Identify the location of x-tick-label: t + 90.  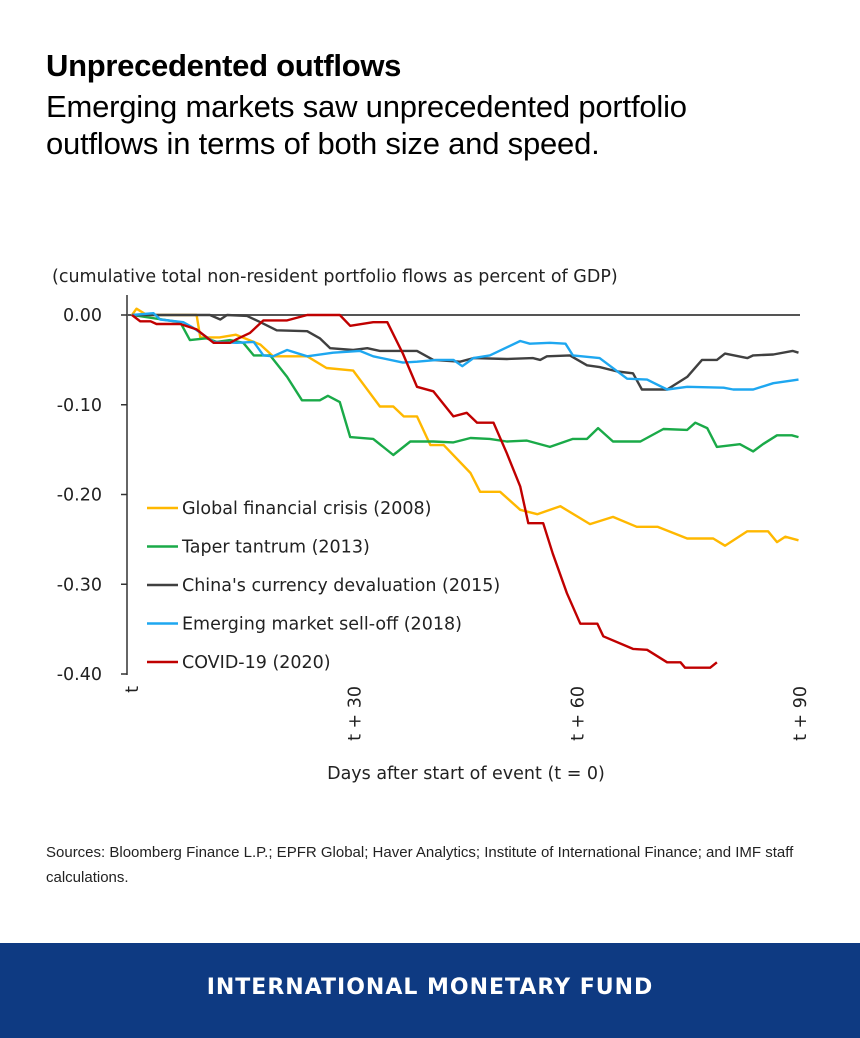
(801, 713).